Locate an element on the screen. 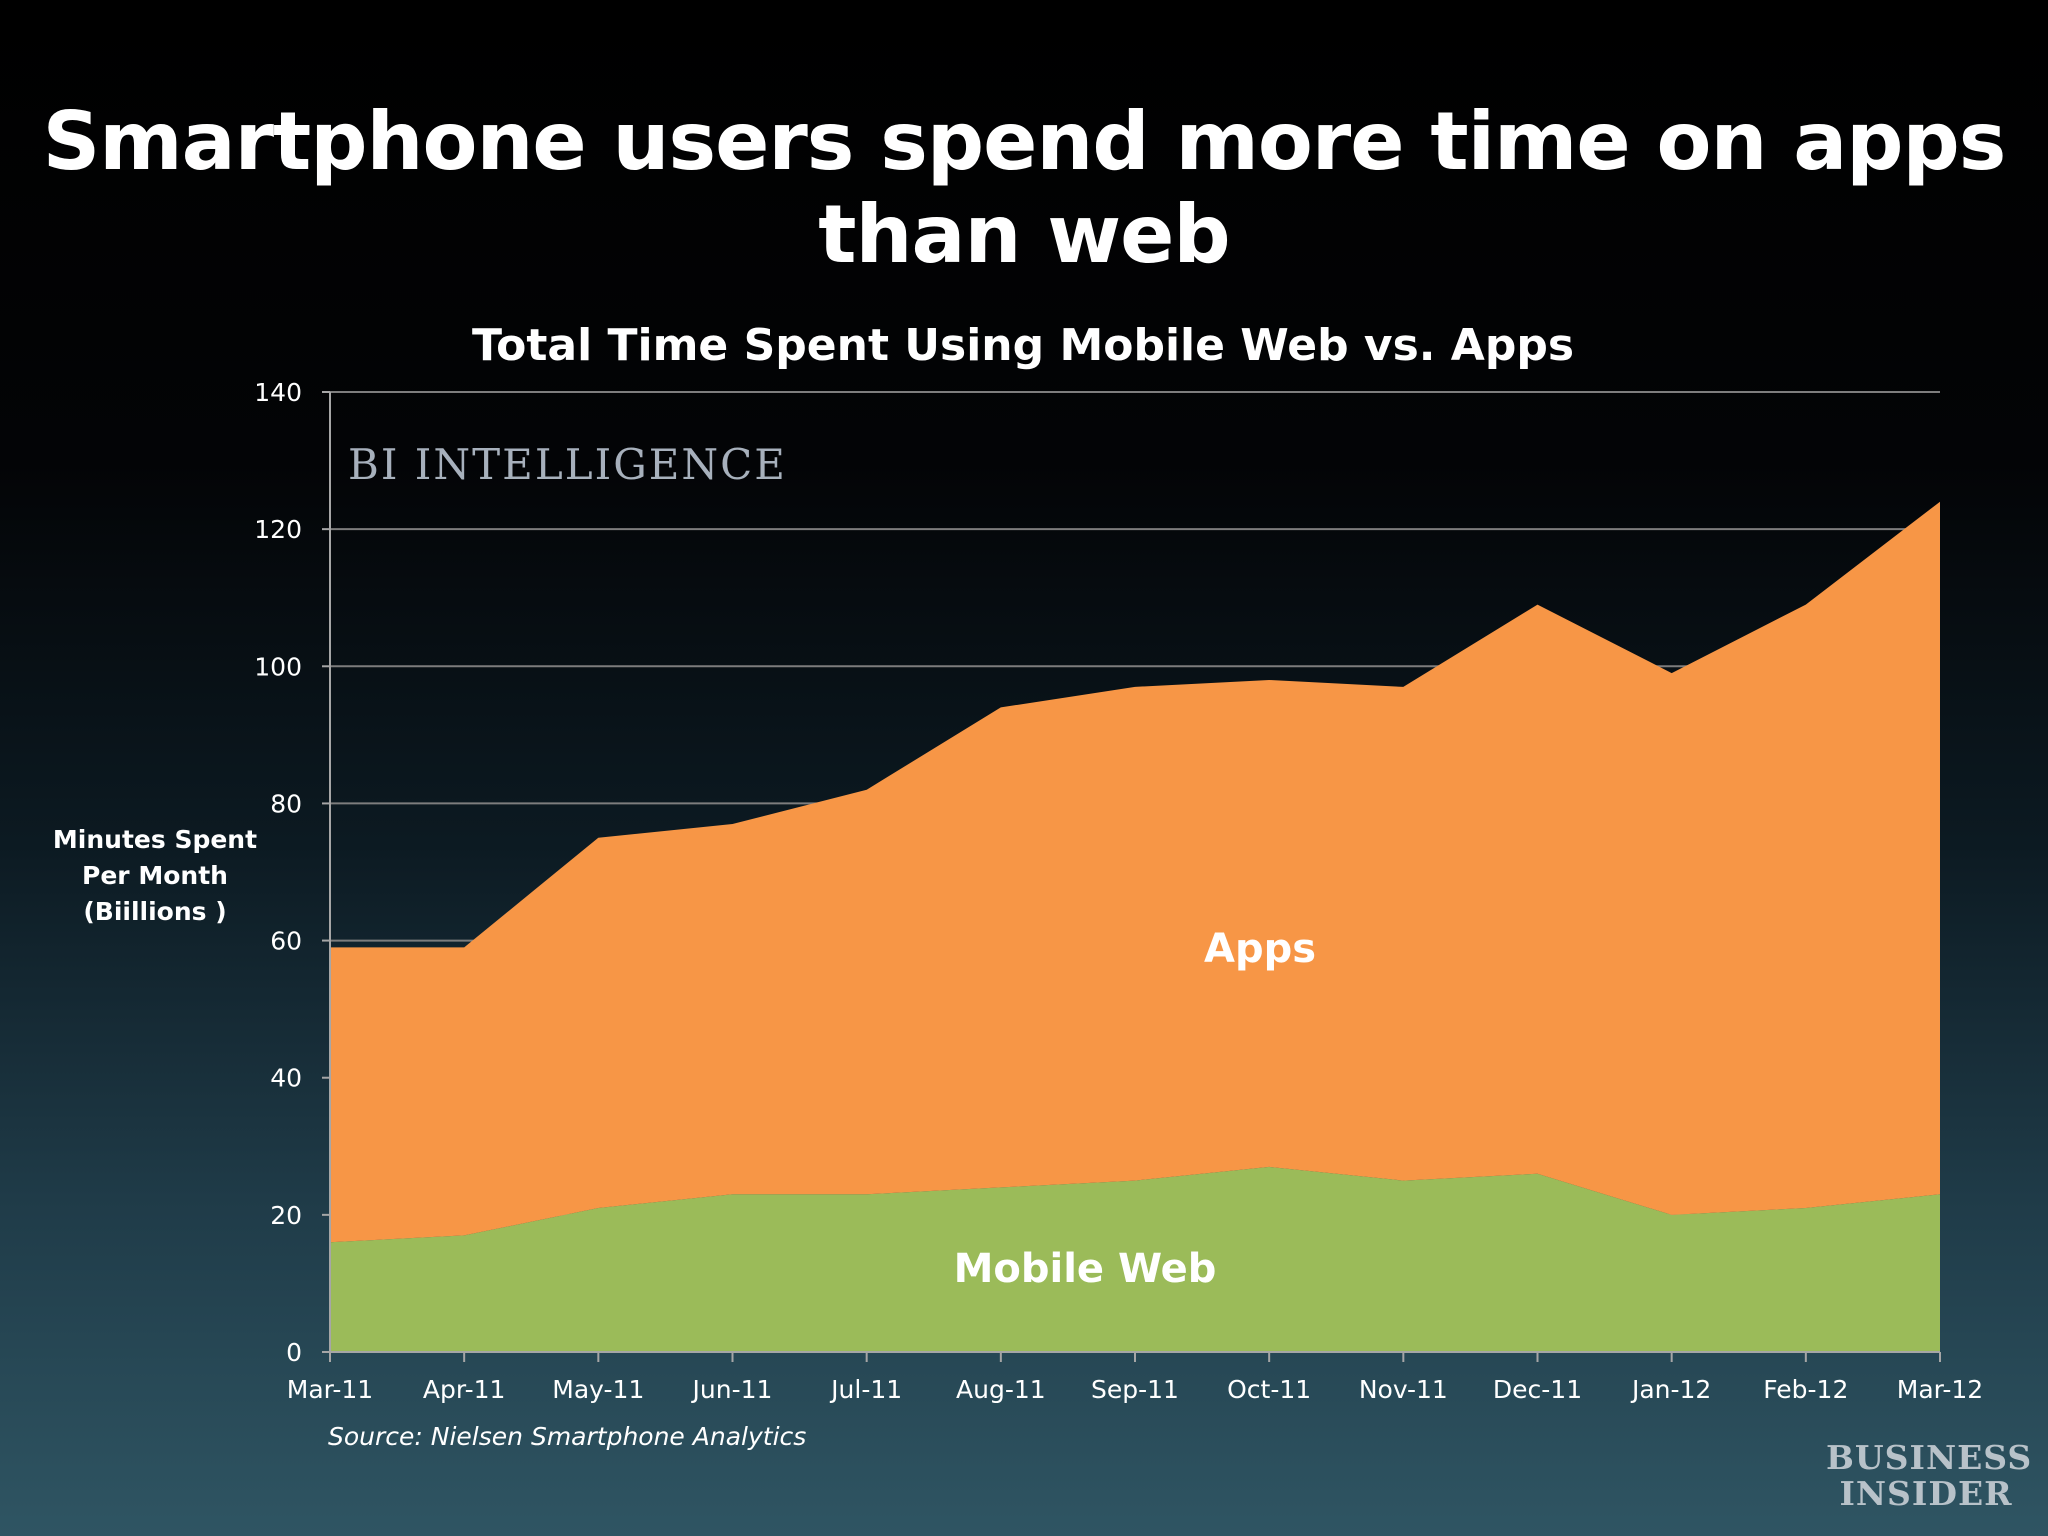  y-tick-label: 40 is located at coordinates (286, 1078).